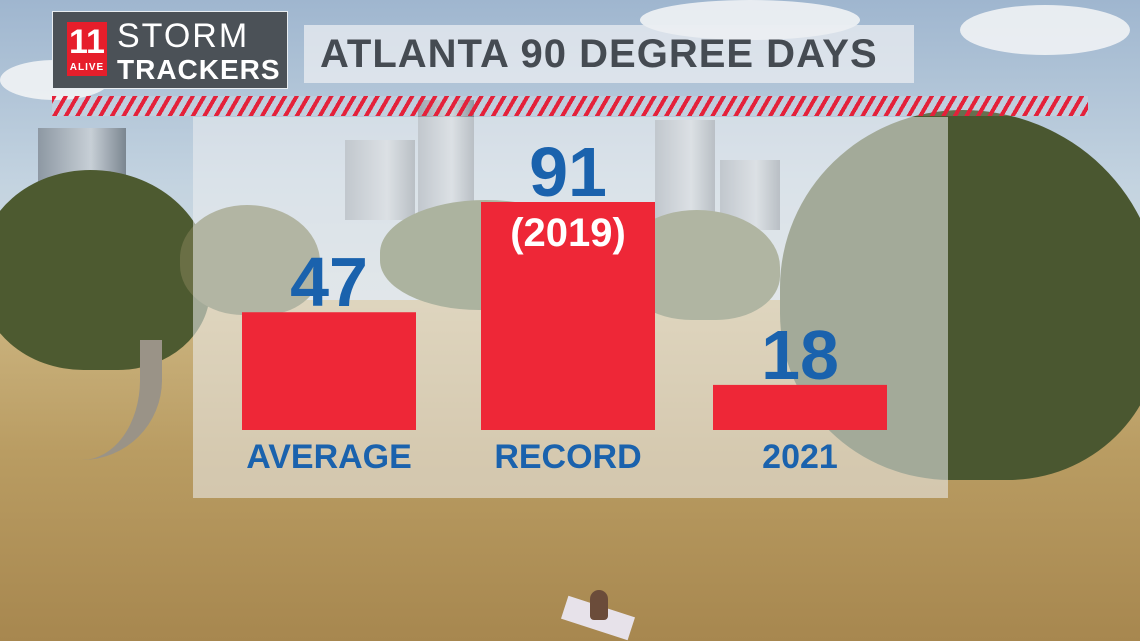 The height and width of the screenshot is (641, 1140). Describe the element at coordinates (183, 36) in the screenshot. I see `logo-line1: STORM` at that location.